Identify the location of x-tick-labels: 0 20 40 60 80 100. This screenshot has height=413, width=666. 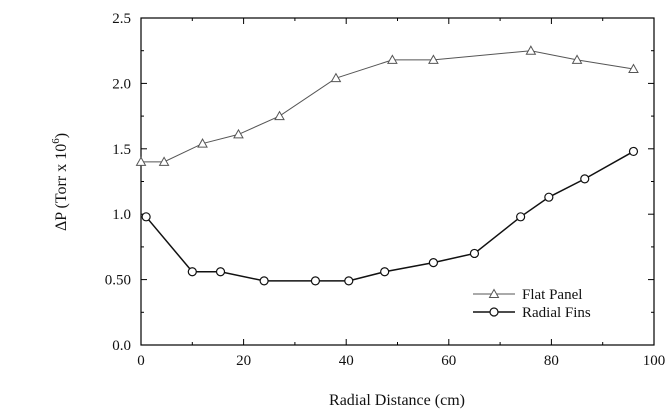
(401, 361).